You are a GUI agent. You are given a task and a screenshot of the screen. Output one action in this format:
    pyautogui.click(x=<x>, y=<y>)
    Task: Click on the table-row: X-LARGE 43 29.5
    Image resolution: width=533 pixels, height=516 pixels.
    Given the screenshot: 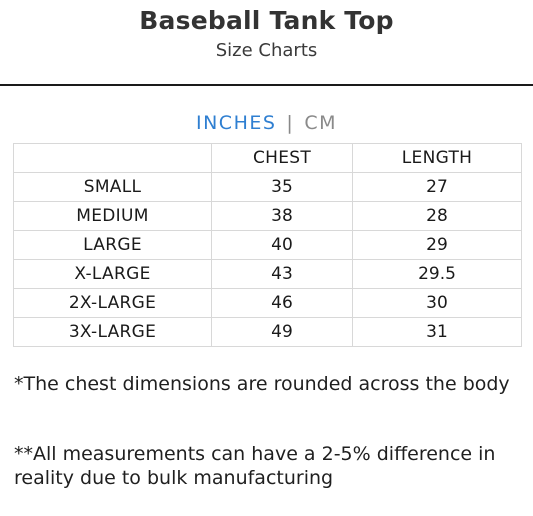 What is the action you would take?
    pyautogui.click(x=267, y=274)
    